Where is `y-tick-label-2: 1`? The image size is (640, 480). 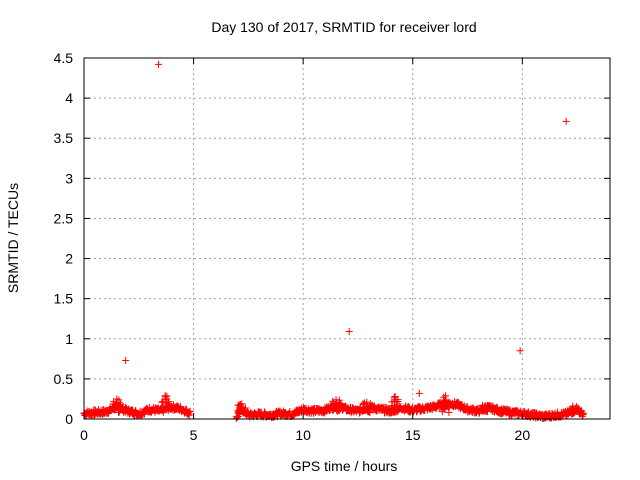 y-tick-label-2: 1 is located at coordinates (69, 339).